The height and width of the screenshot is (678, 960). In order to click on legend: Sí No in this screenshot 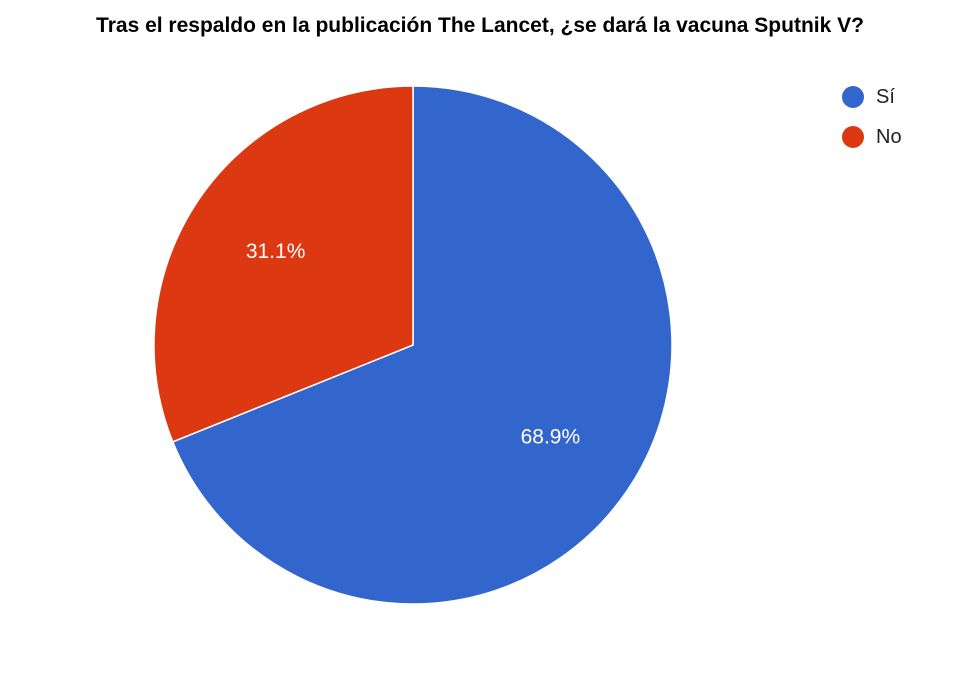, I will do `click(872, 124)`.